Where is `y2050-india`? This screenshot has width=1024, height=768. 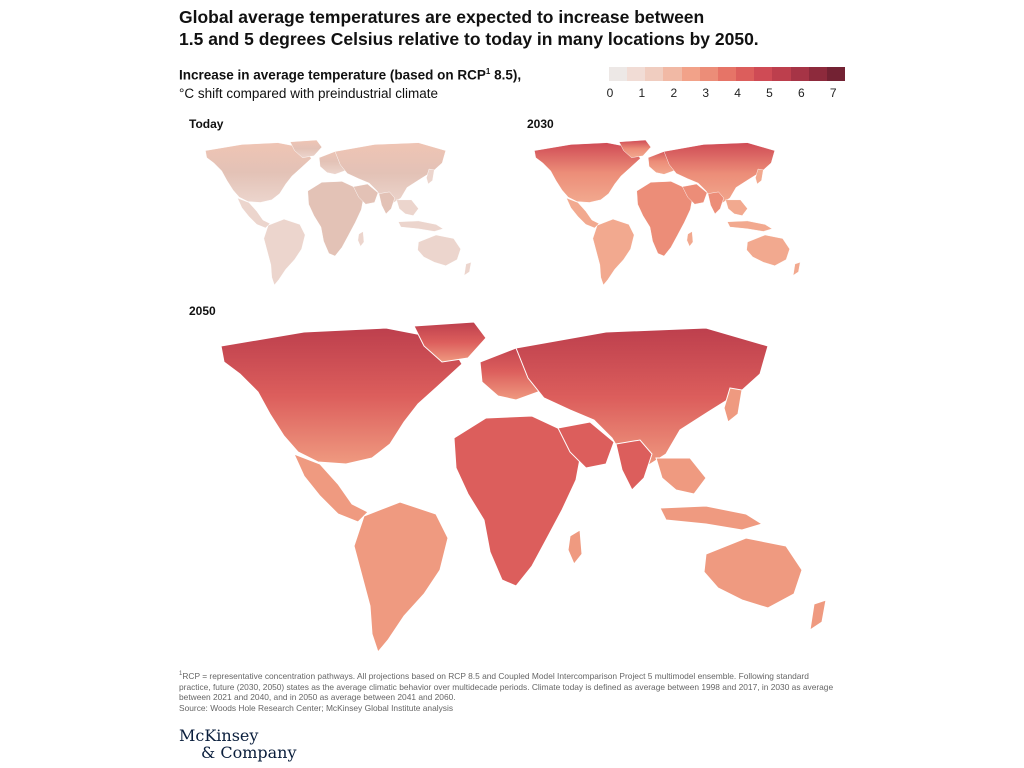 y2050-india is located at coordinates (634, 465).